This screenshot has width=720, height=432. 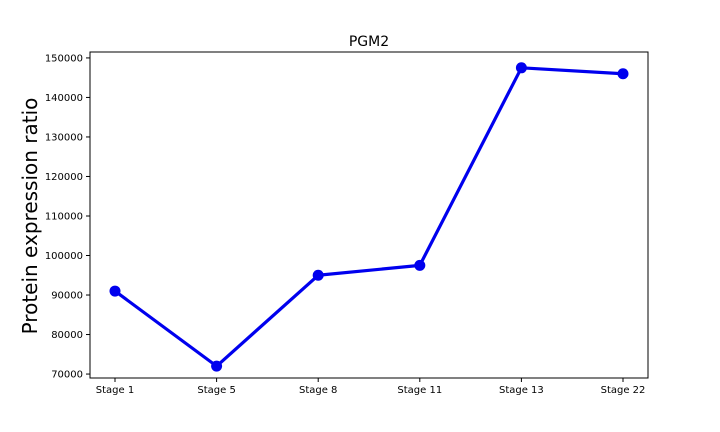 What do you see at coordinates (67, 375) in the screenshot?
I see `y-tick-label-0: 70000` at bounding box center [67, 375].